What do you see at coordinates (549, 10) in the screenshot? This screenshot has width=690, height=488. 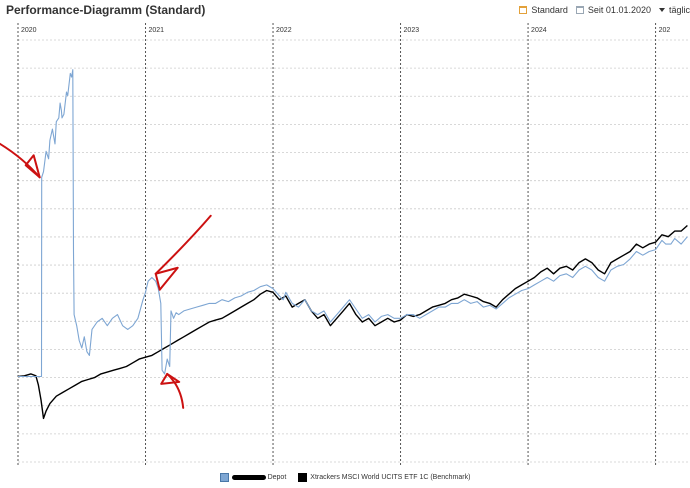 I see `view-selector-label: Standard` at bounding box center [549, 10].